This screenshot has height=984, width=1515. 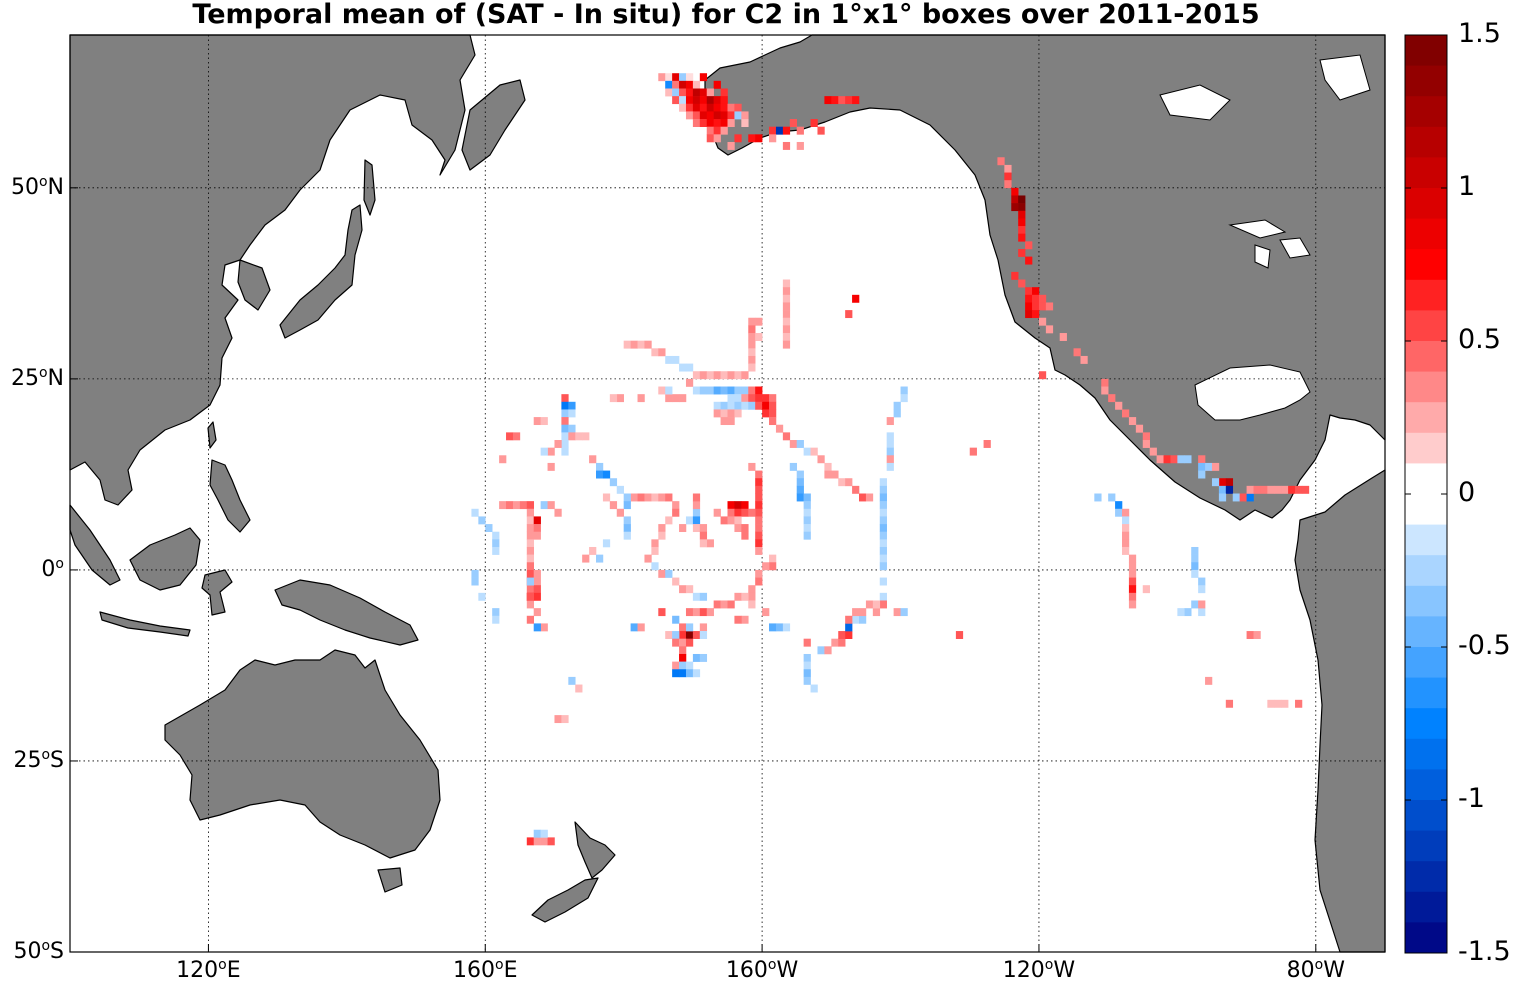 What do you see at coordinates (321, 271) in the screenshot?
I see `landmass-japan` at bounding box center [321, 271].